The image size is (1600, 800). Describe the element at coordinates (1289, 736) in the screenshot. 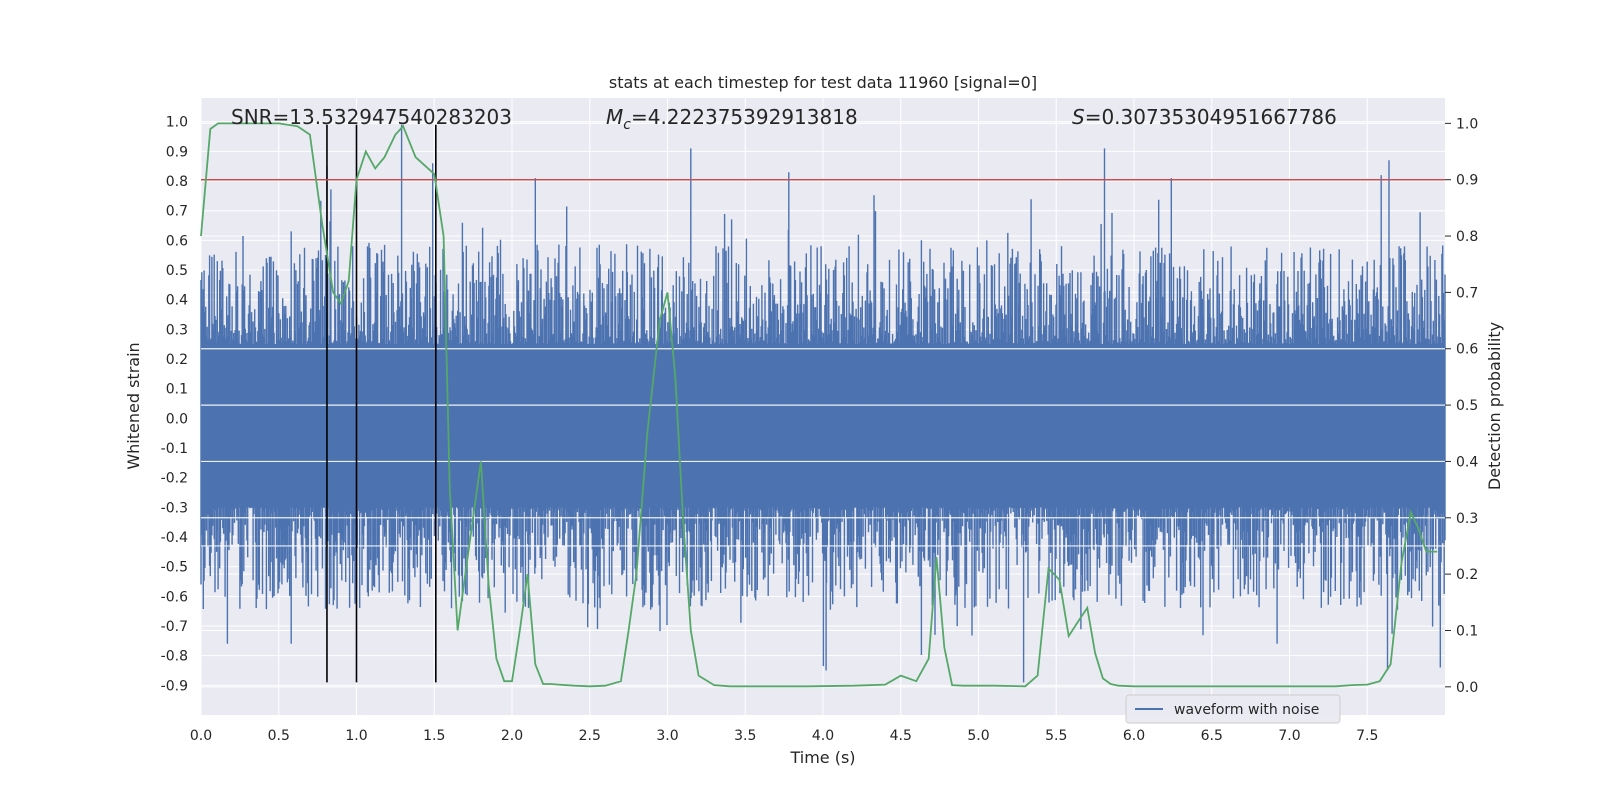

I see `x-tick-label: 7.0` at that location.